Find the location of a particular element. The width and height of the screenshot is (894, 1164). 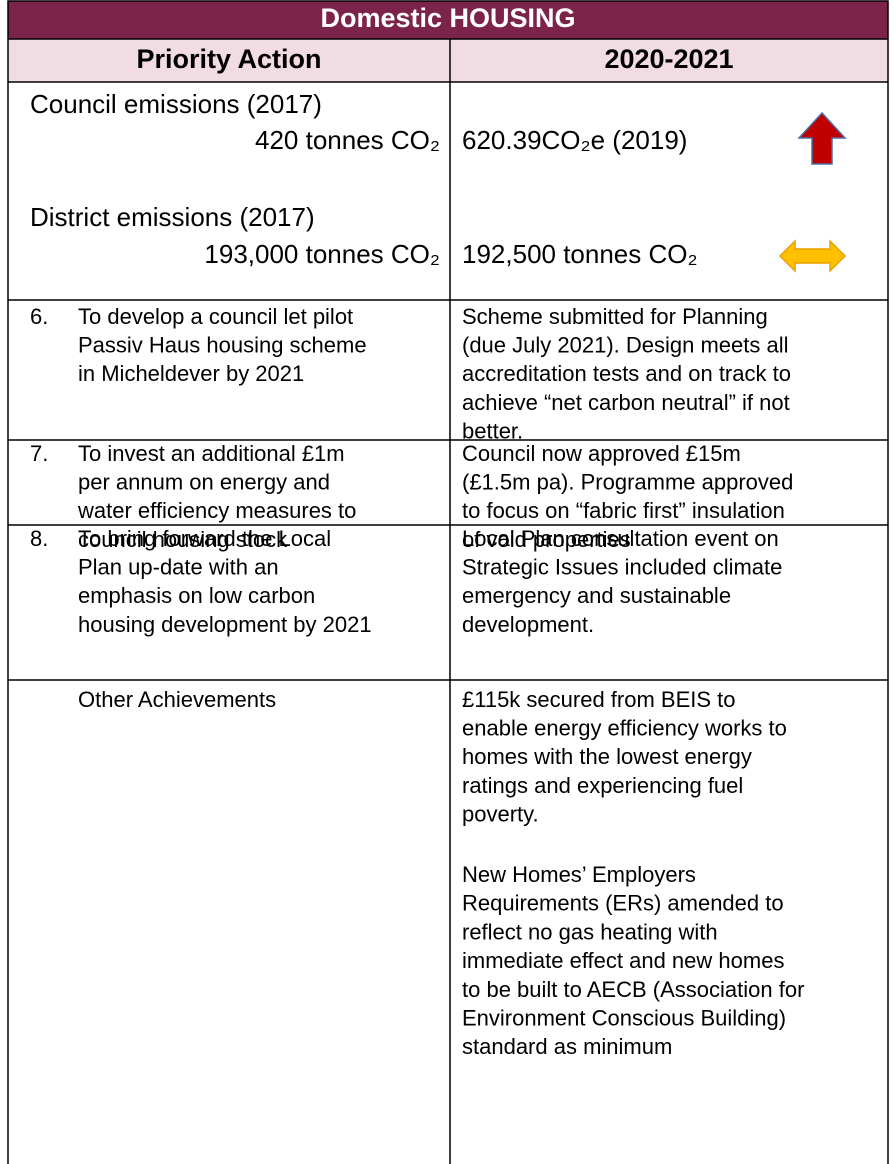

emission-baseline: 420 tonnes CO₂ is located at coordinates (347, 140).